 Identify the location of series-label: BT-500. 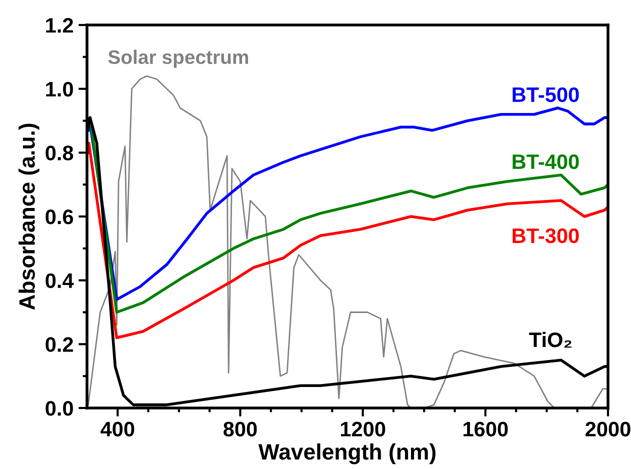
(545, 94).